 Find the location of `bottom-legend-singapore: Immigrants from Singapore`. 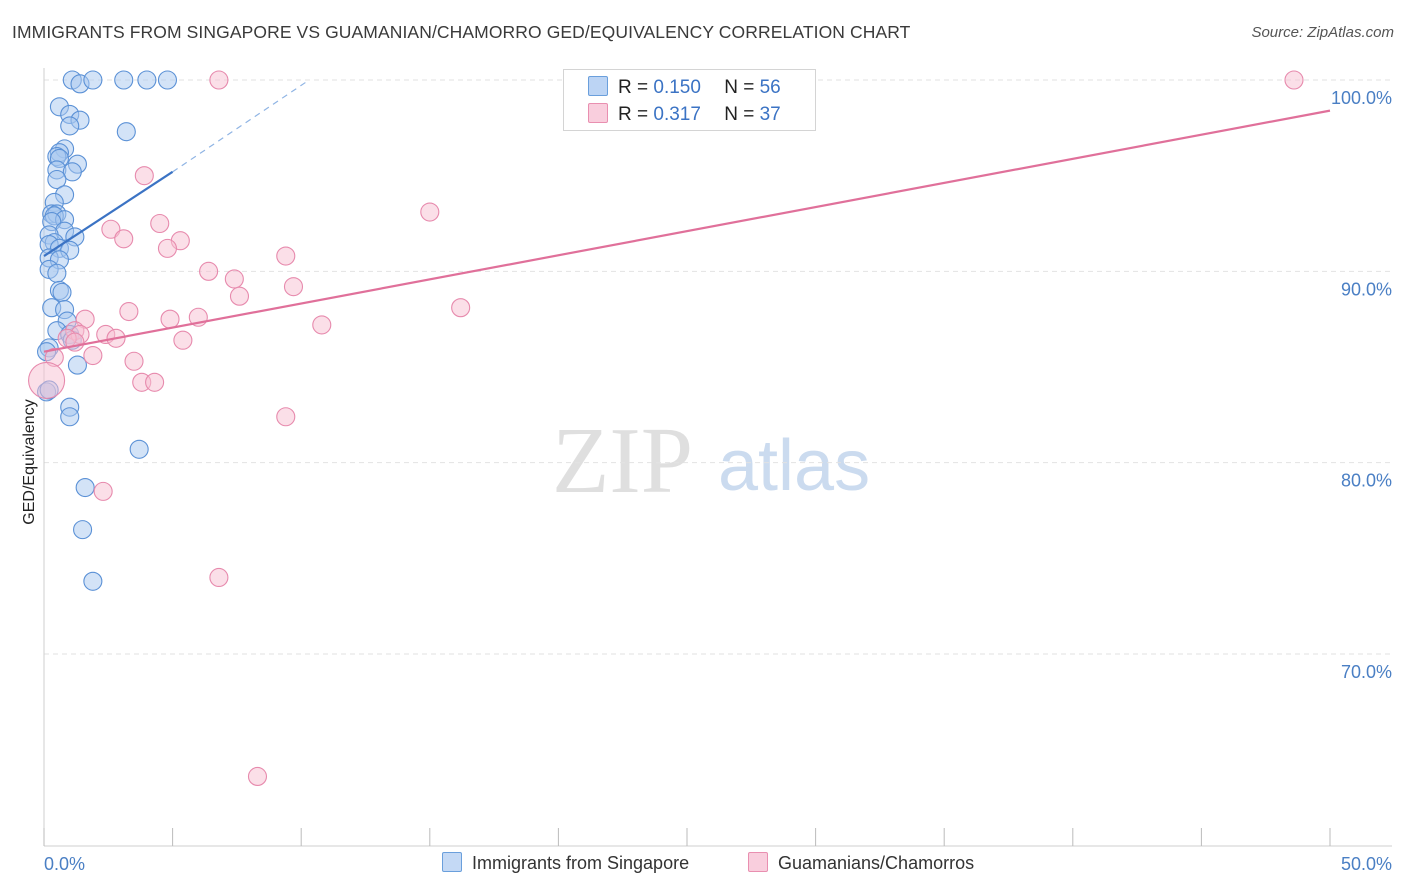

bottom-legend-singapore: Immigrants from Singapore is located at coordinates (565, 863).